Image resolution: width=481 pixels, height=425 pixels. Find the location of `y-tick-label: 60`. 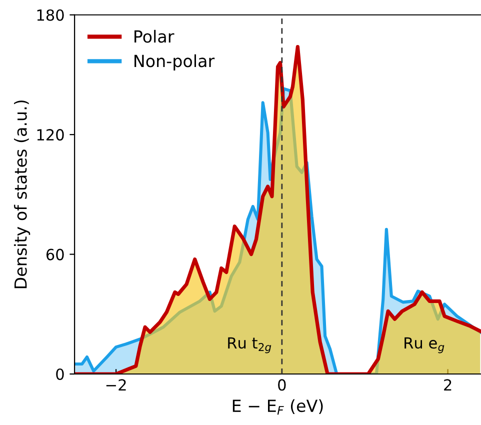

y-tick-label: 60 is located at coordinates (55, 254).